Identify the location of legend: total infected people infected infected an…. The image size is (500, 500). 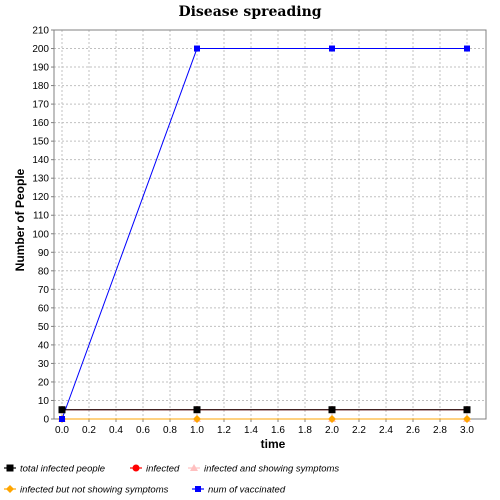
(171, 480).